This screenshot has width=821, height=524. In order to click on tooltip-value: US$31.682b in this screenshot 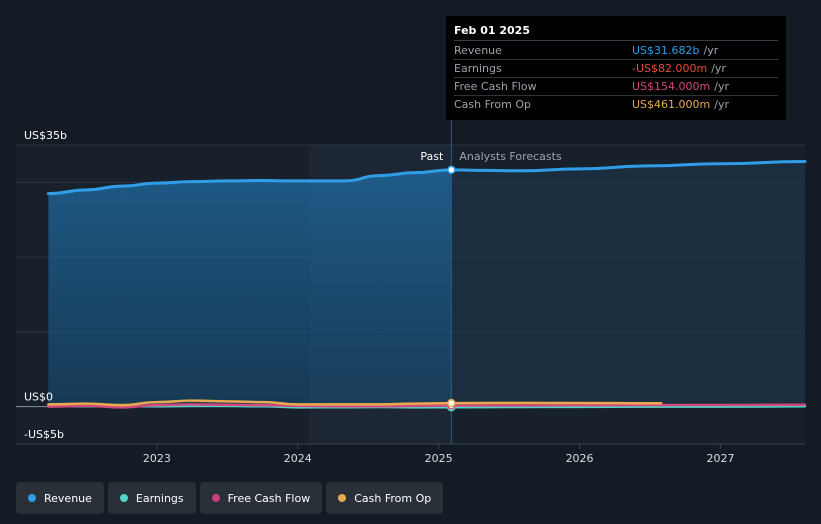, I will do `click(666, 50)`.